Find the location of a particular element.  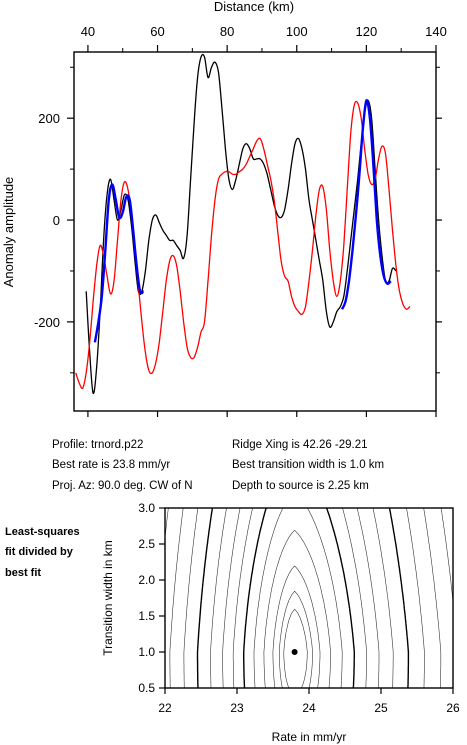

rate-tick-label: 26 is located at coordinates (453, 708).